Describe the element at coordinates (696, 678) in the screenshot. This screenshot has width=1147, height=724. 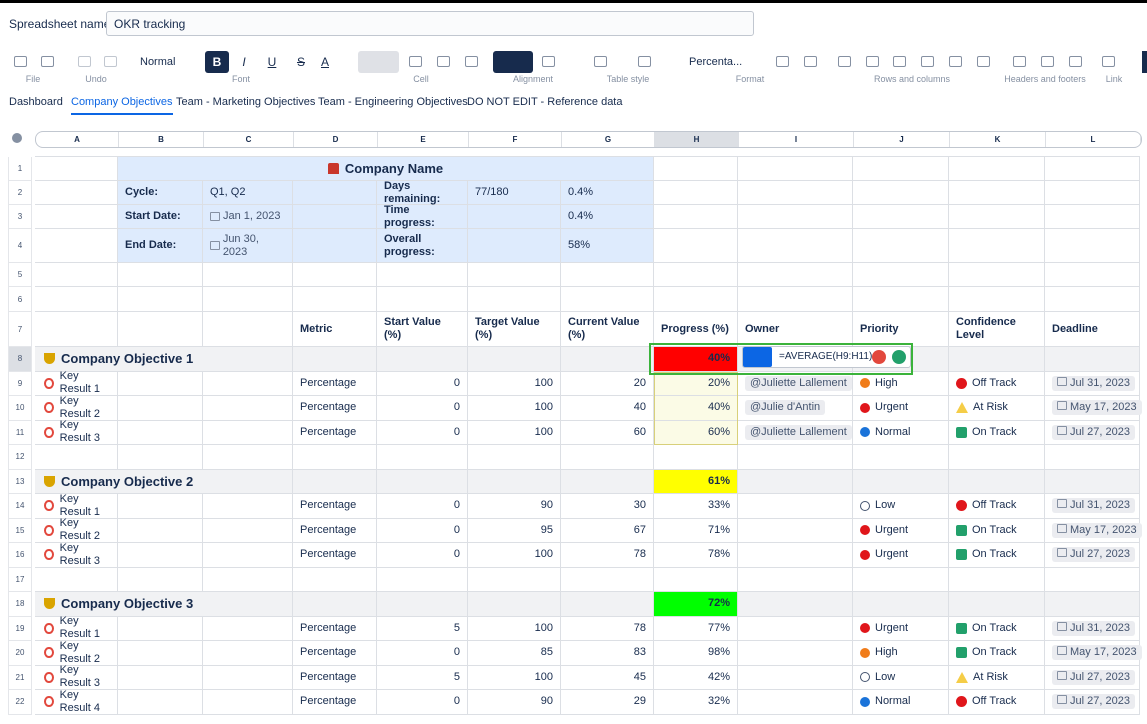
I see `cell: 42%` at that location.